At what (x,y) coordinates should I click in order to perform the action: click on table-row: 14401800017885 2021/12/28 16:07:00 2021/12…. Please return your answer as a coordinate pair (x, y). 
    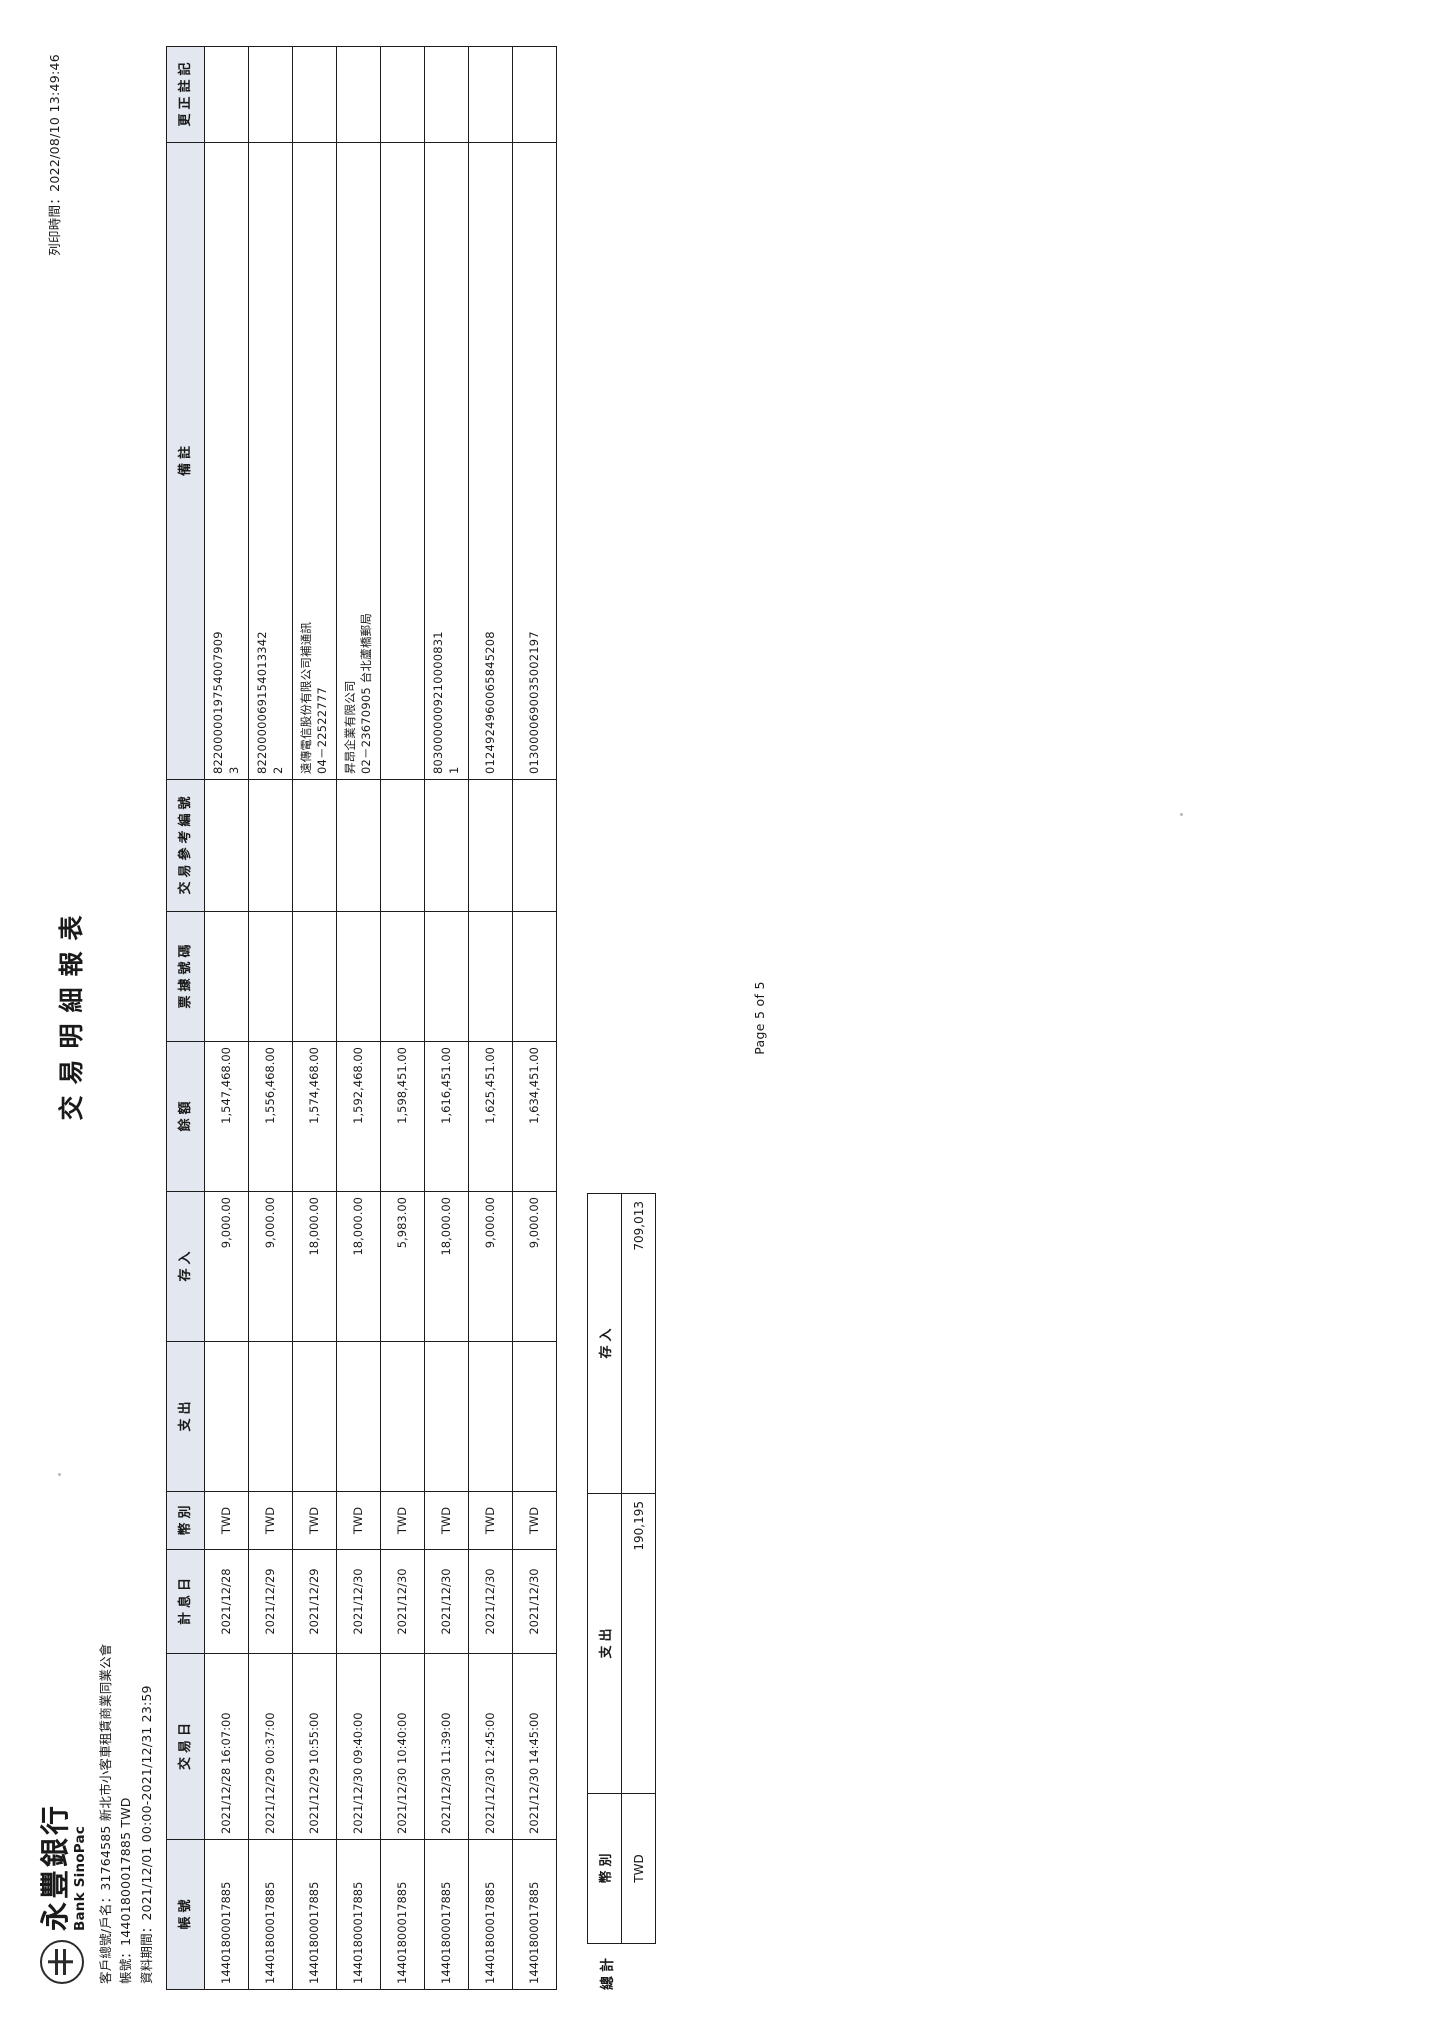
    Looking at the image, I should click on (226, 1018).